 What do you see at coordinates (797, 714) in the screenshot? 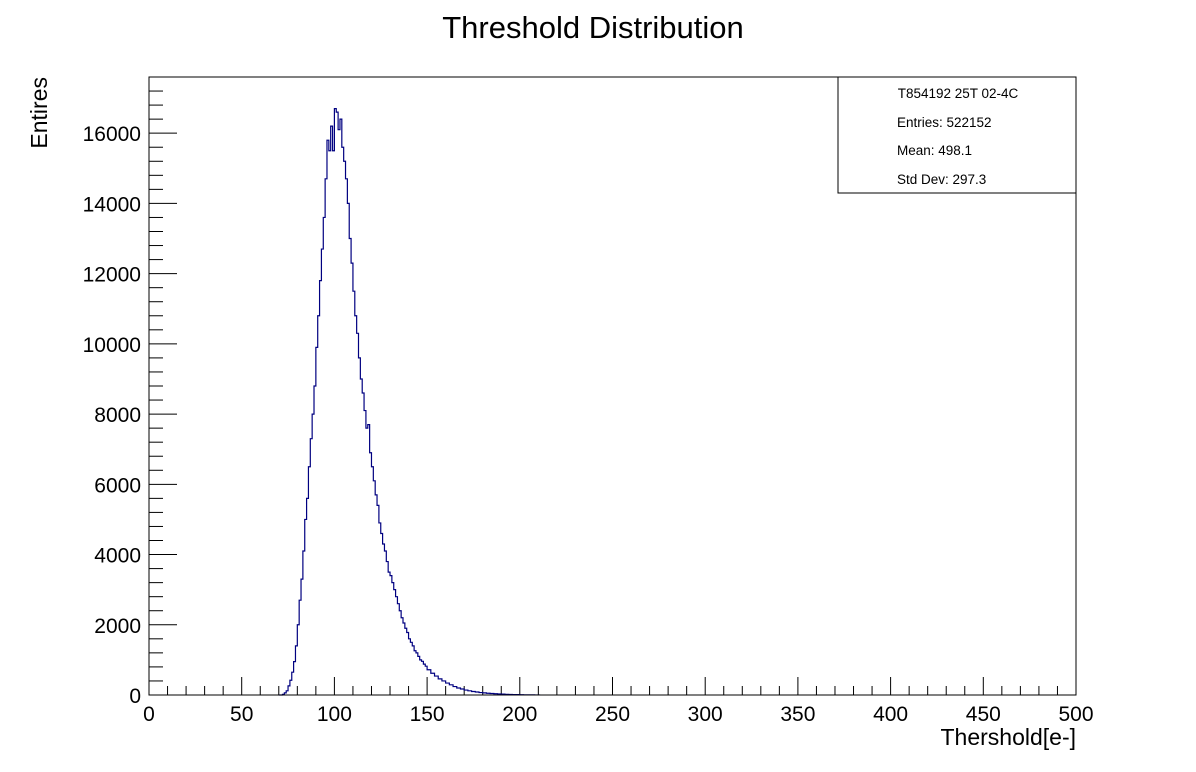
I see `x-tick-label: 350` at bounding box center [797, 714].